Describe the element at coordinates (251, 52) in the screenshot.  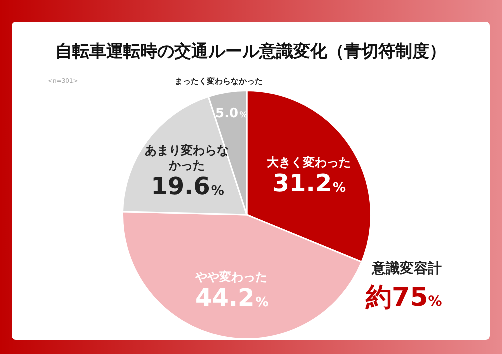
I see `chart-title: 自転車運転時の交通ルール意識変化（青切符制度）` at that location.